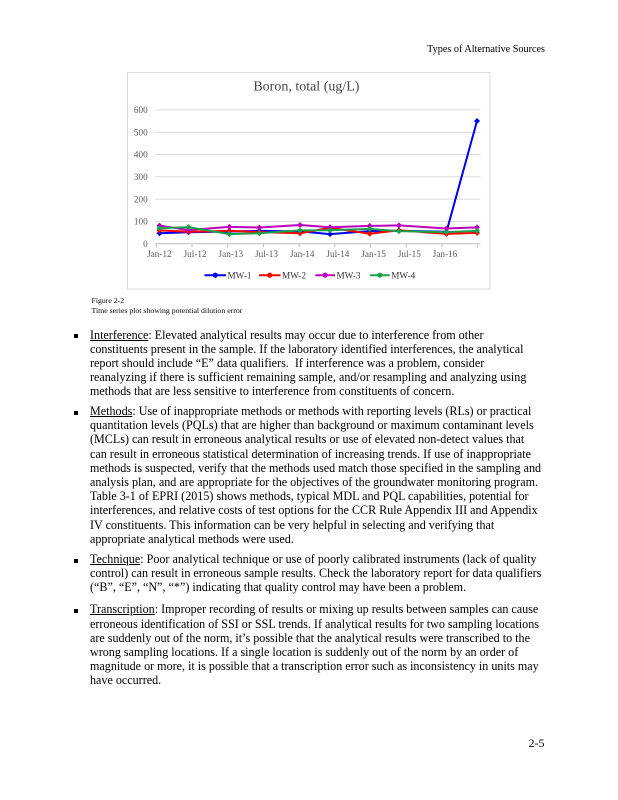 The width and height of the screenshot is (618, 800). I want to click on svg-text: 100, so click(141, 222).